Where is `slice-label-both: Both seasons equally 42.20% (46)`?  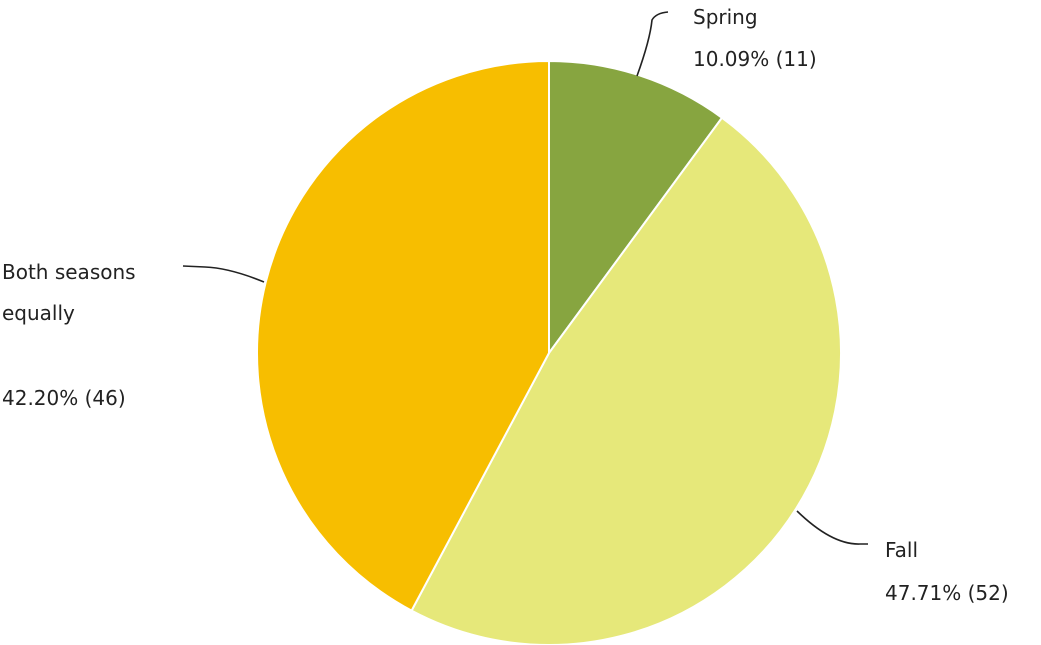 slice-label-both: Both seasons equally 42.20% (46) is located at coordinates (133, 335).